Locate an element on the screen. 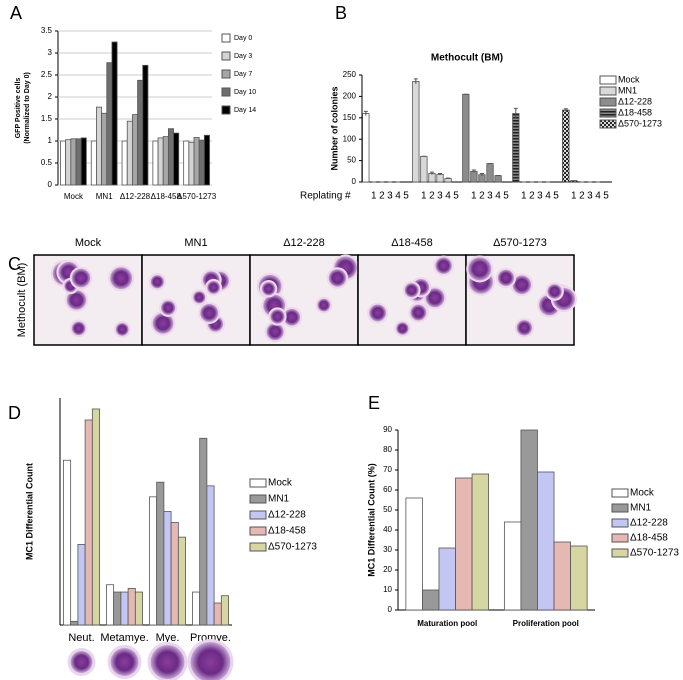 Image resolution: width=683 pixels, height=680 pixels. side-label: Methocult (BM) is located at coordinates (22, 300).